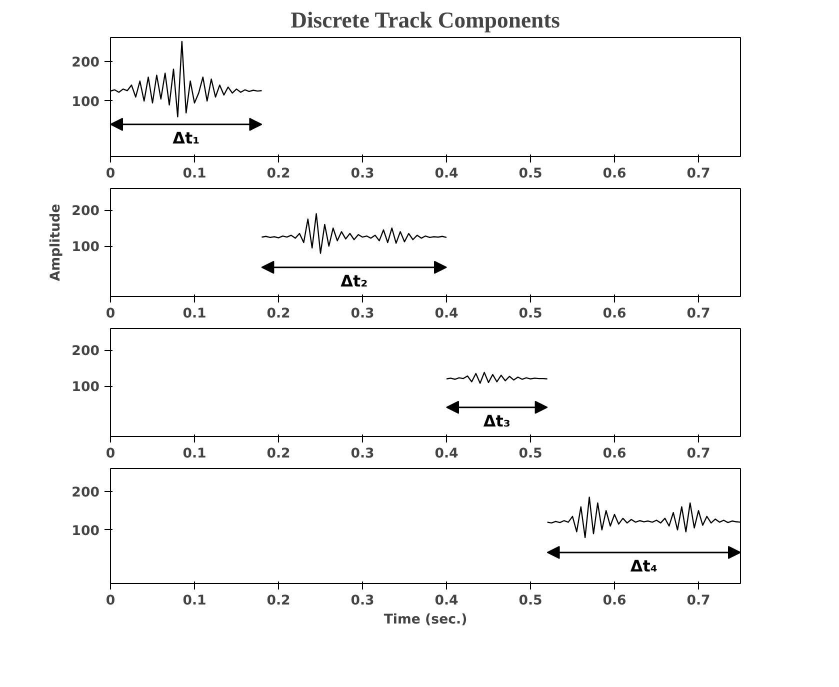 The height and width of the screenshot is (687, 839). I want to click on annotation: Δt₁, so click(186, 138).